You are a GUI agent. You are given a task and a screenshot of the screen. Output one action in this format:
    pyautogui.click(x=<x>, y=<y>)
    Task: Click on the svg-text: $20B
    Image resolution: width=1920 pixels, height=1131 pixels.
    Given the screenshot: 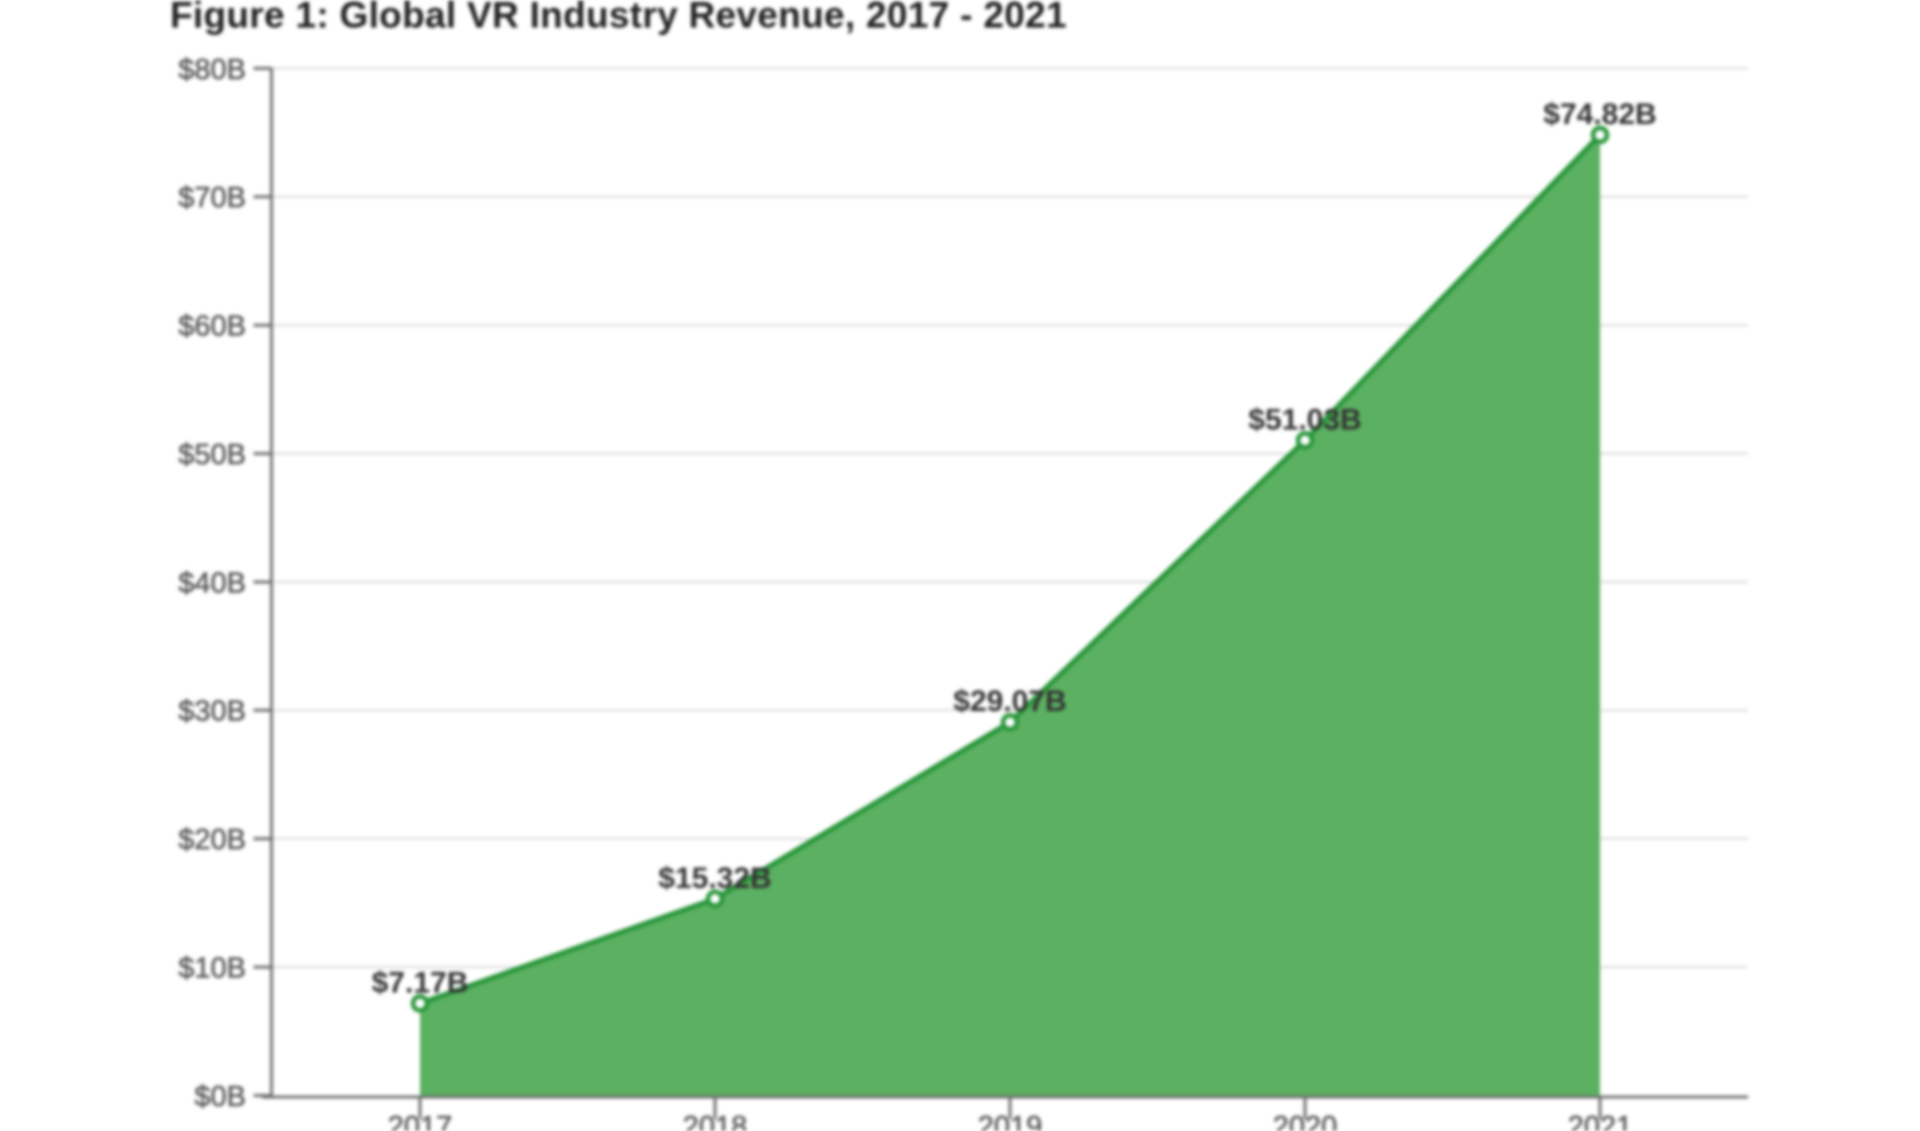 What is the action you would take?
    pyautogui.click(x=212, y=840)
    